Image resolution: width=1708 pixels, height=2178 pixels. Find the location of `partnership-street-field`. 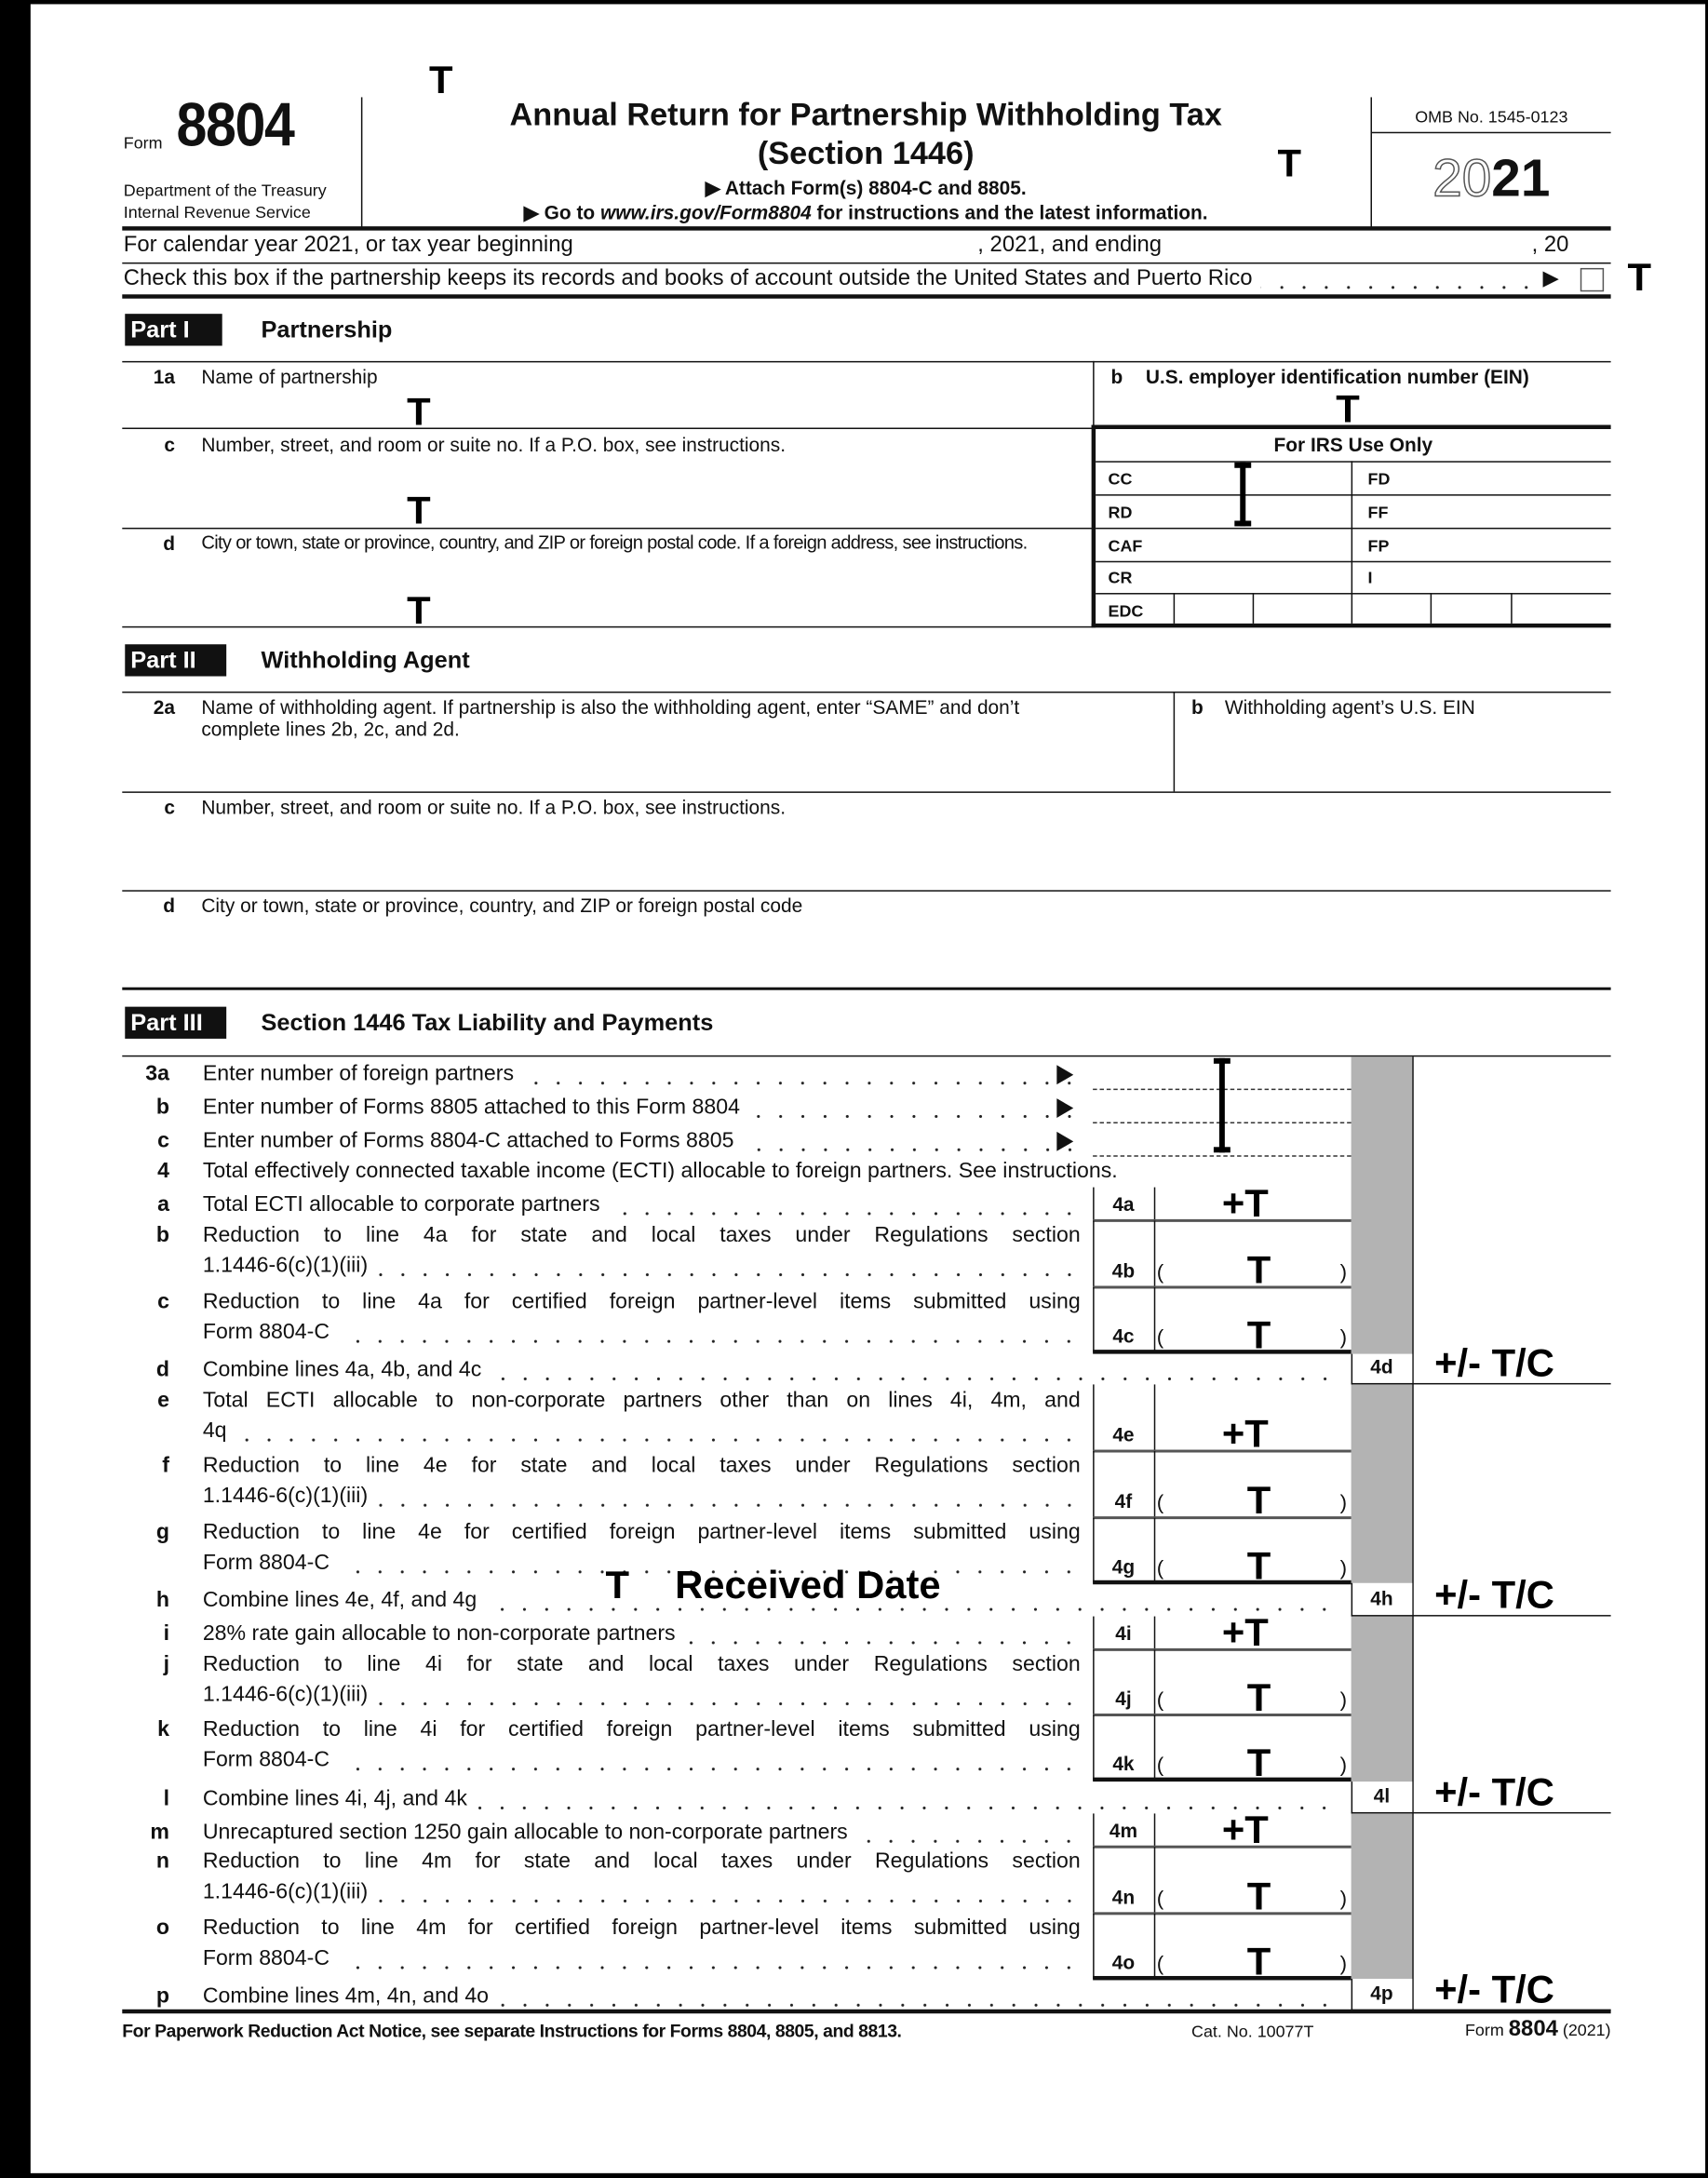

partnership-street-field is located at coordinates (606, 491).